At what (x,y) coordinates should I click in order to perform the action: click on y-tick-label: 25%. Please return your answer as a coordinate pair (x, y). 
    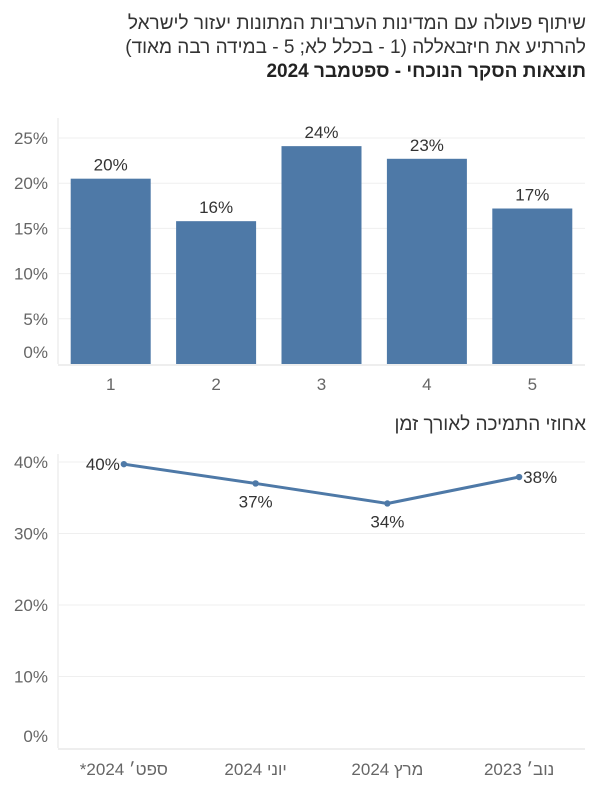
    Looking at the image, I should click on (31, 138).